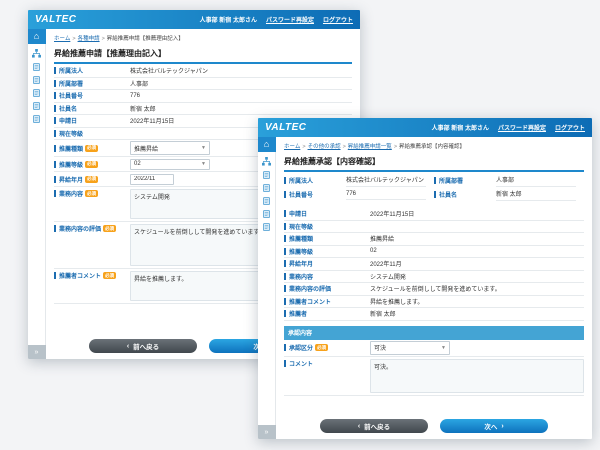  Describe the element at coordinates (203, 71) in the screenshot. I see `form-row-company: 所属法人 株式会社バルテックジャパン` at that location.